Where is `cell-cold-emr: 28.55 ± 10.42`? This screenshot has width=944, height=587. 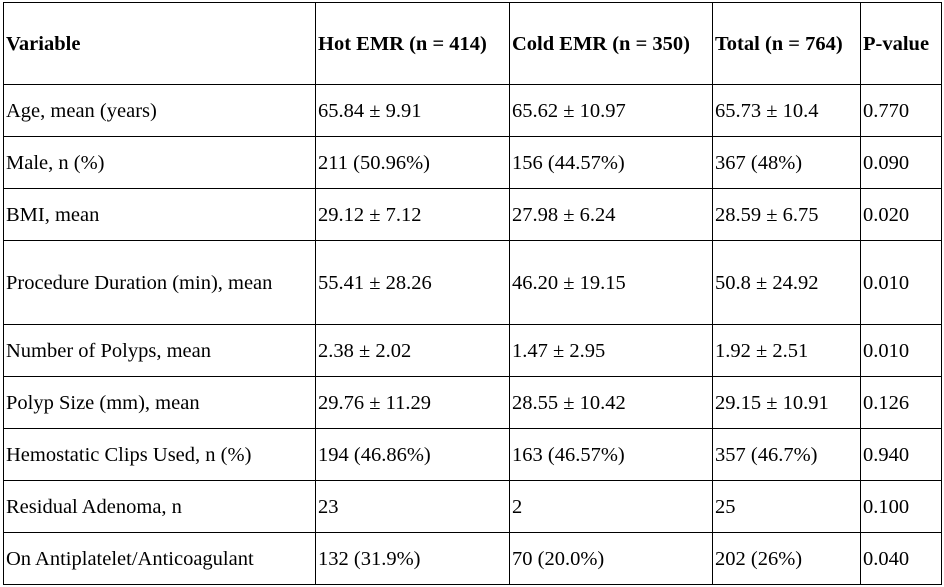
cell-cold-emr: 28.55 ± 10.42 is located at coordinates (611, 402).